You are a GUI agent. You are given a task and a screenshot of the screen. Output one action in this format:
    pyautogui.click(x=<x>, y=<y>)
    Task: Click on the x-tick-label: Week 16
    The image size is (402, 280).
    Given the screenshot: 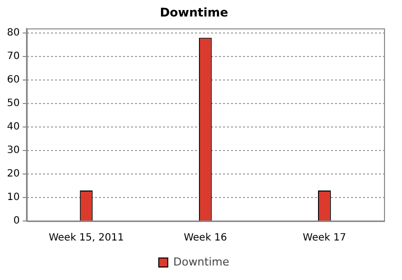 What is the action you would take?
    pyautogui.click(x=206, y=238)
    